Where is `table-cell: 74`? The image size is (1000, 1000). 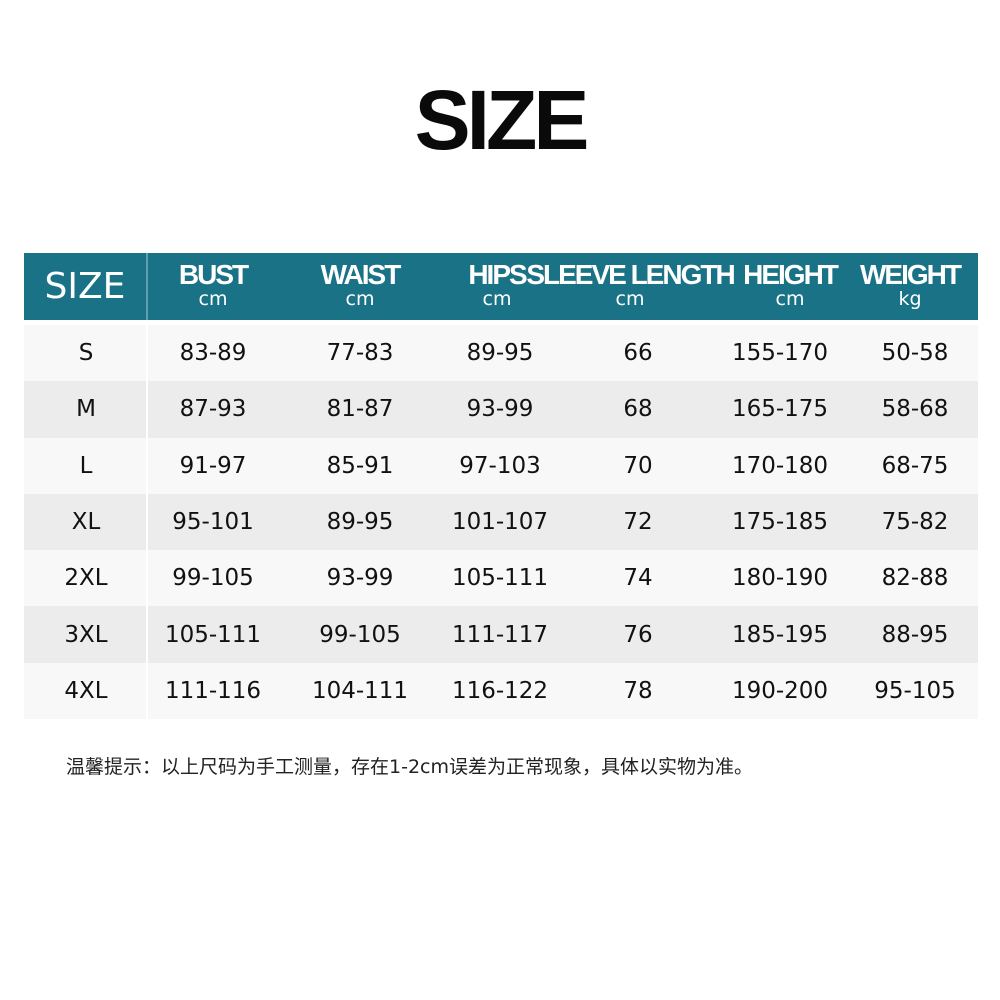
table-cell: 74 is located at coordinates (638, 578).